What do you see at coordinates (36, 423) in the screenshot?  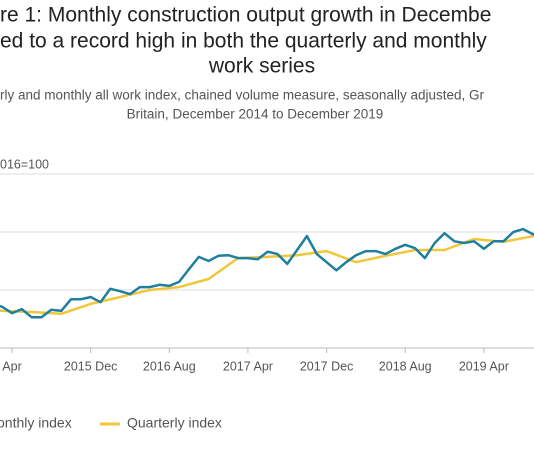 I see `legend-label: onthly index` at bounding box center [36, 423].